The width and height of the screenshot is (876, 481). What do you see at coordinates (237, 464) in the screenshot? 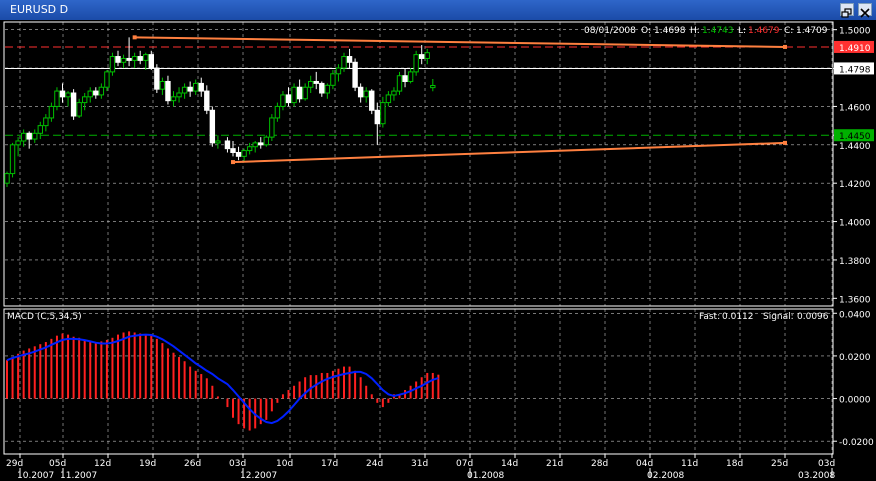
I see `time-axis-day-label: 03d` at bounding box center [237, 464].